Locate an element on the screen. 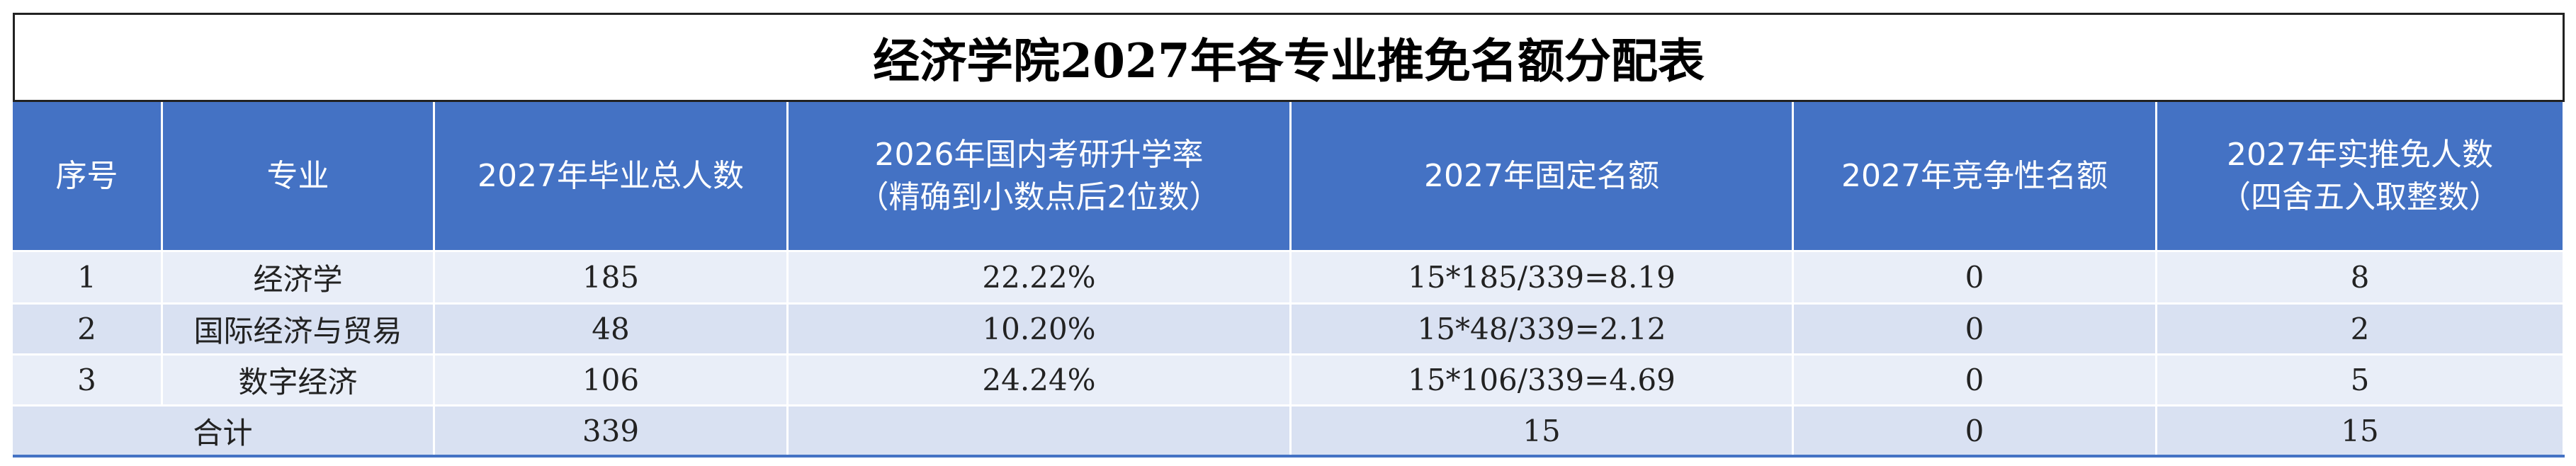 The height and width of the screenshot is (466, 2576). total-cell: 0 is located at coordinates (1975, 430).